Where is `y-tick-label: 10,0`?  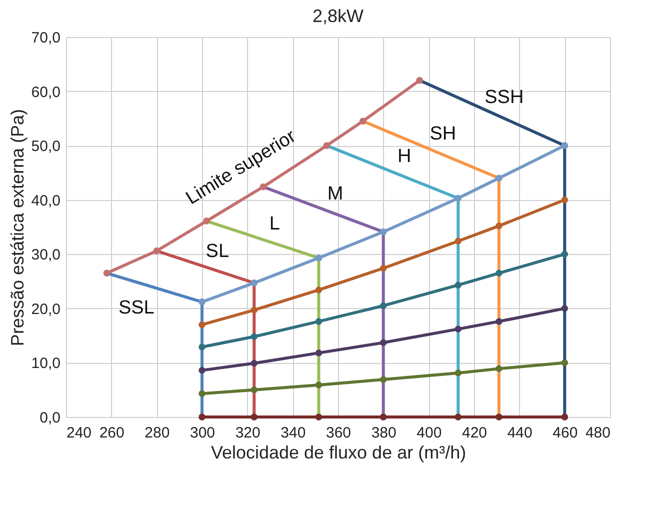
y-tick-label: 10,0 is located at coordinates (45, 363).